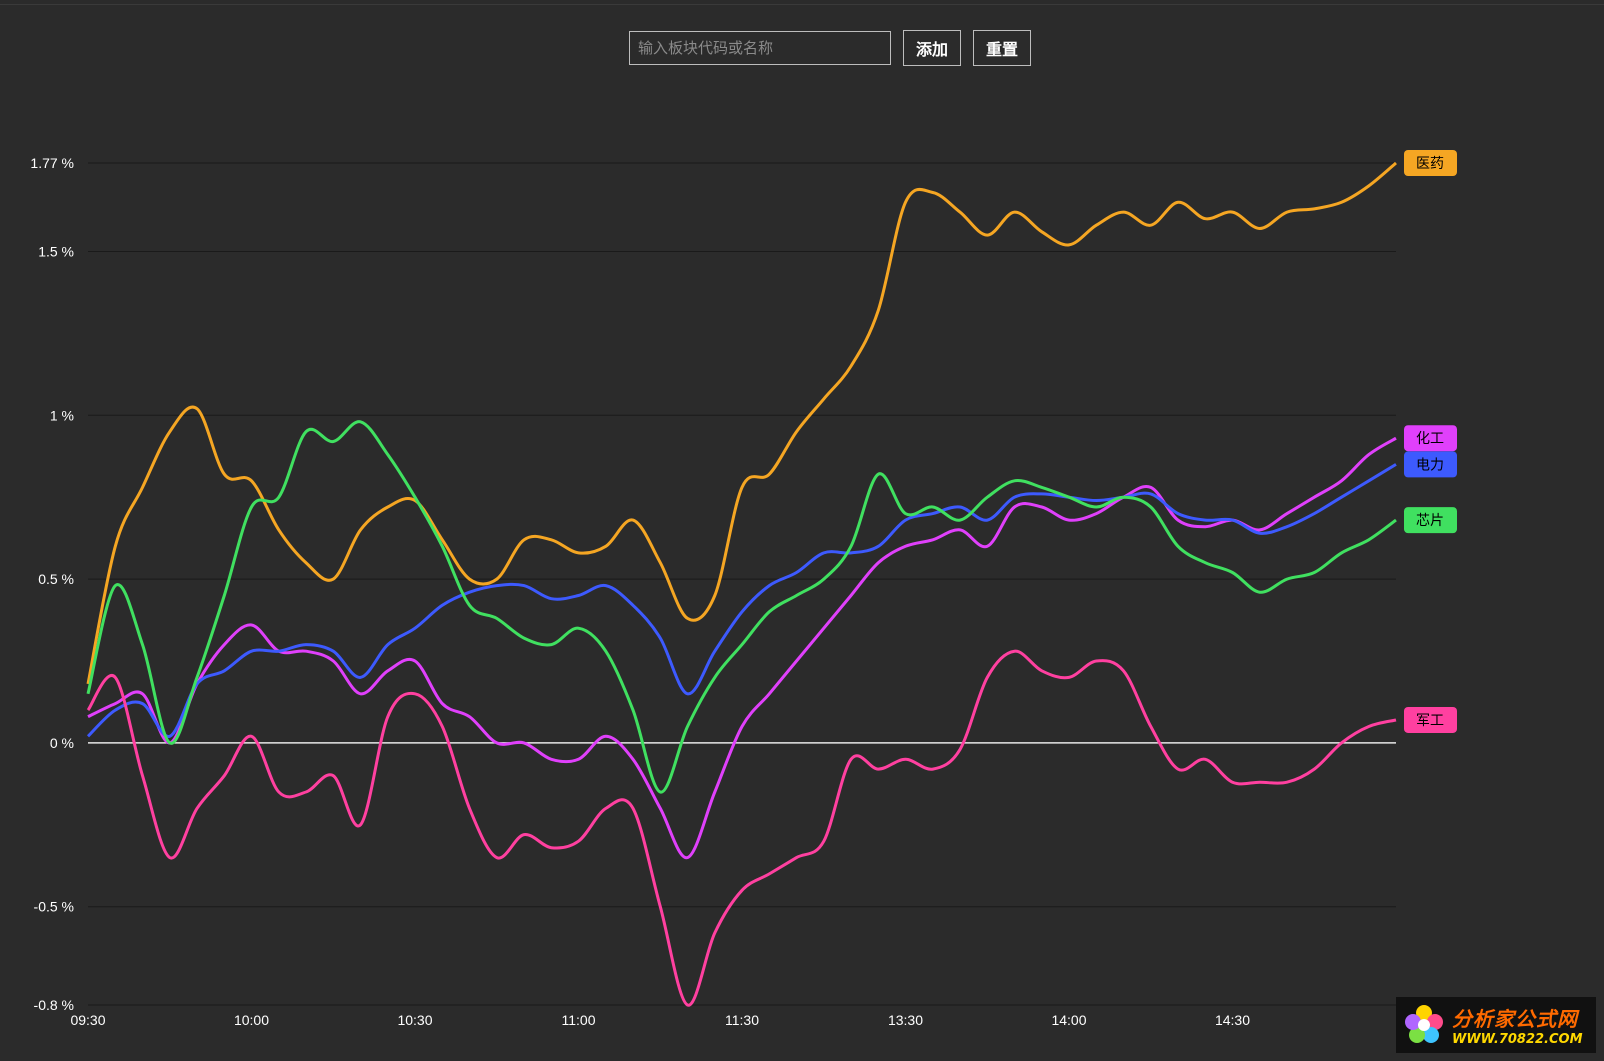 The height and width of the screenshot is (1061, 1604). What do you see at coordinates (54, 1005) in the screenshot?
I see `y-tick-label: -0.8 %` at bounding box center [54, 1005].